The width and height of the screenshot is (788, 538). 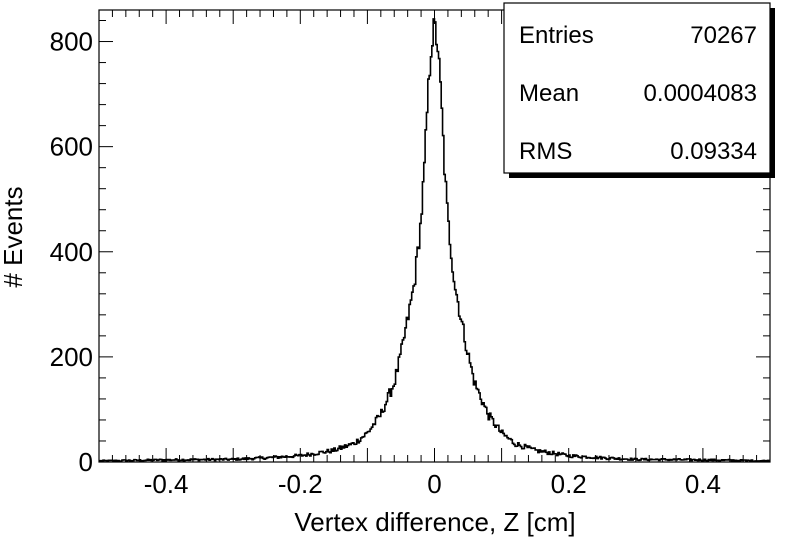 What do you see at coordinates (434, 484) in the screenshot?
I see `x-tick-label: 0` at bounding box center [434, 484].